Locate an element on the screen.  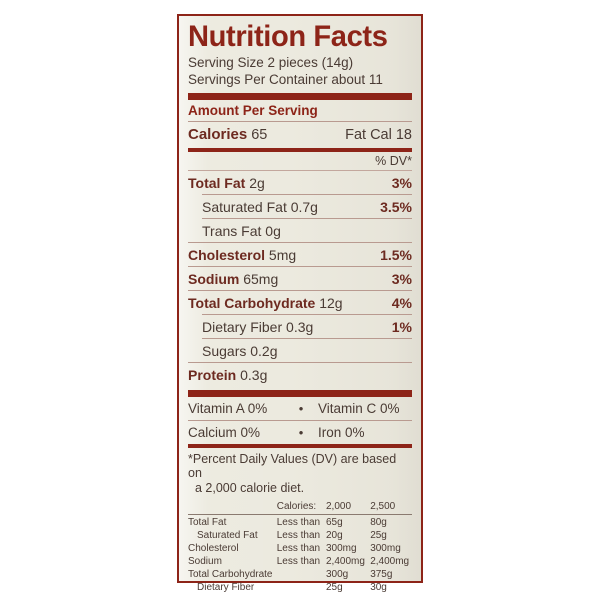
nutrient-amount: 12g is located at coordinates (331, 302).